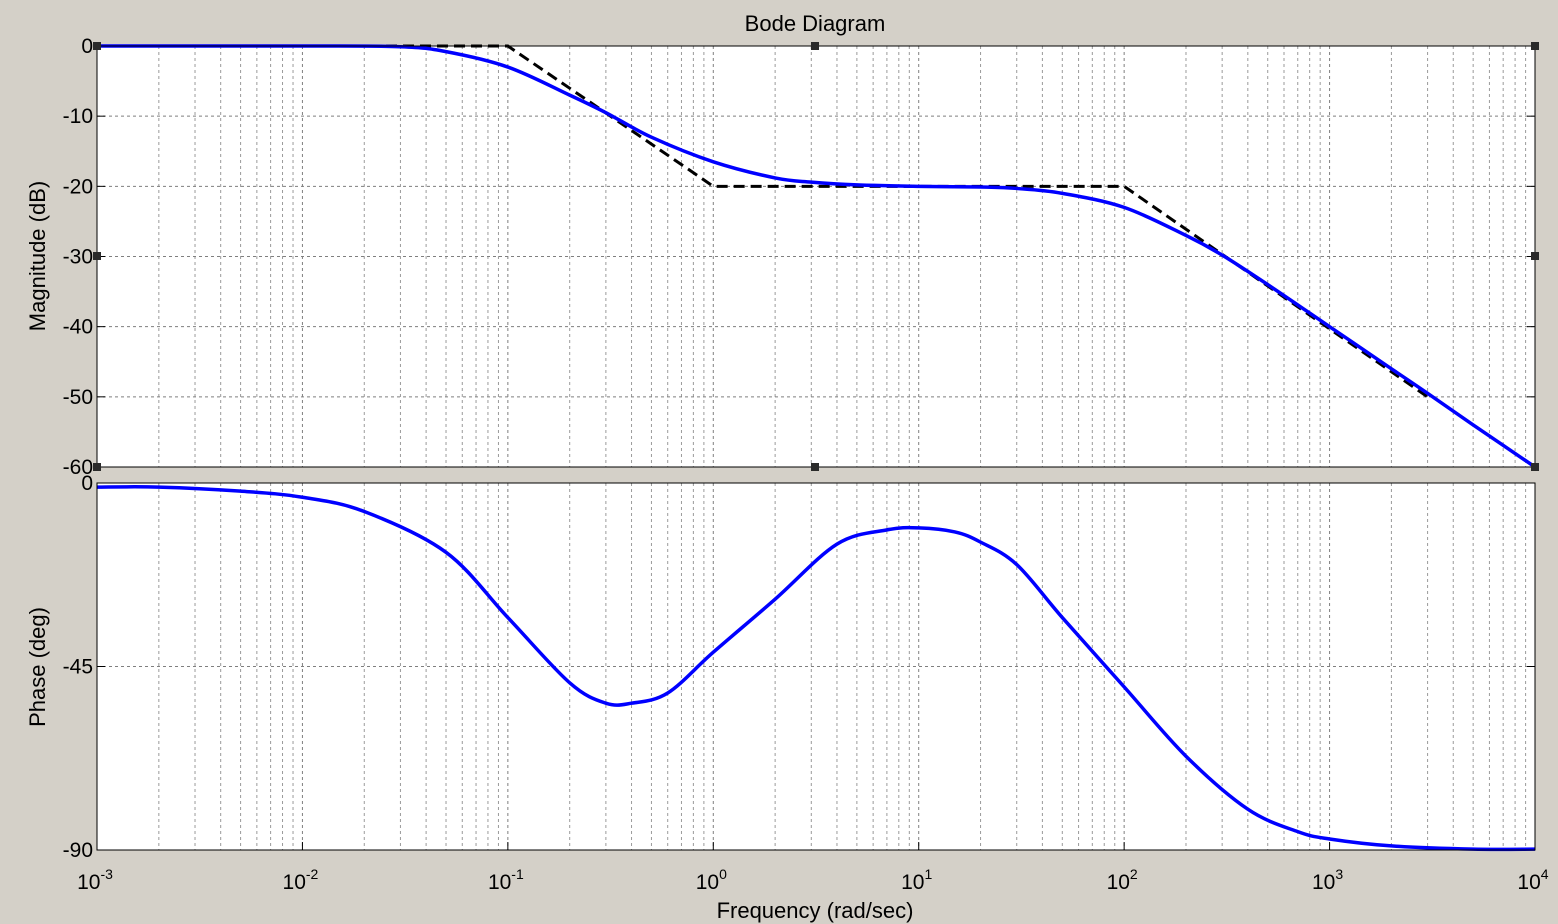  Describe the element at coordinates (1134, 874) in the screenshot. I see `x-tick-exponent: 2` at that location.